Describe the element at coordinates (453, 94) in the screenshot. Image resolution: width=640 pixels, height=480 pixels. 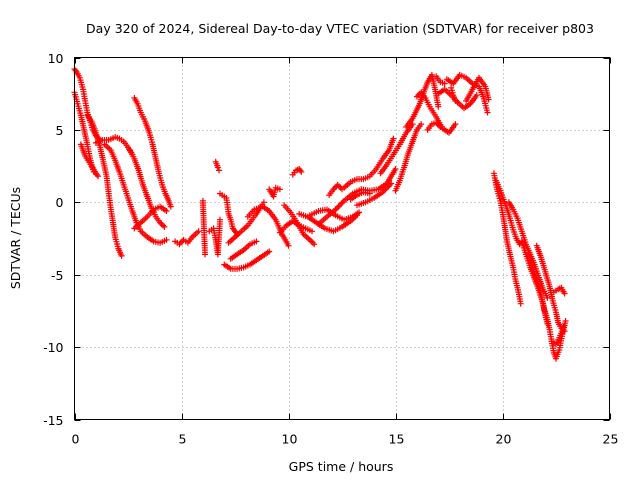
I see `series-sat-am` at that location.